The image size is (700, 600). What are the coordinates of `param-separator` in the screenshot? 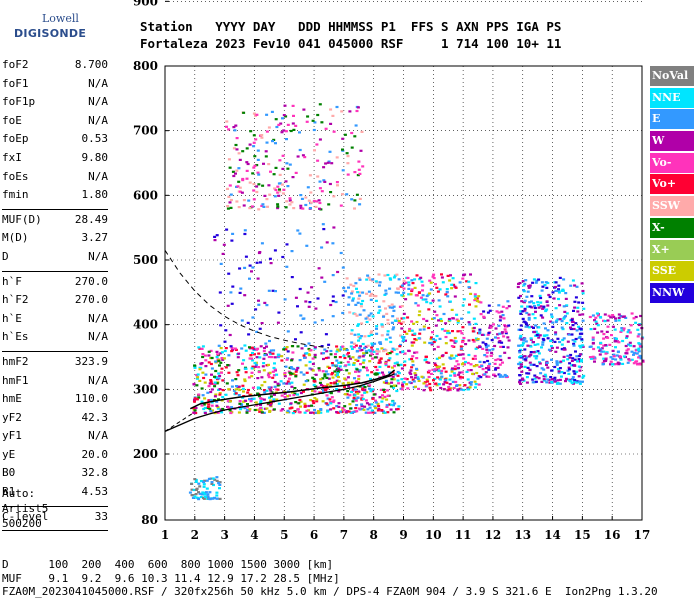 It's located at (55, 506).